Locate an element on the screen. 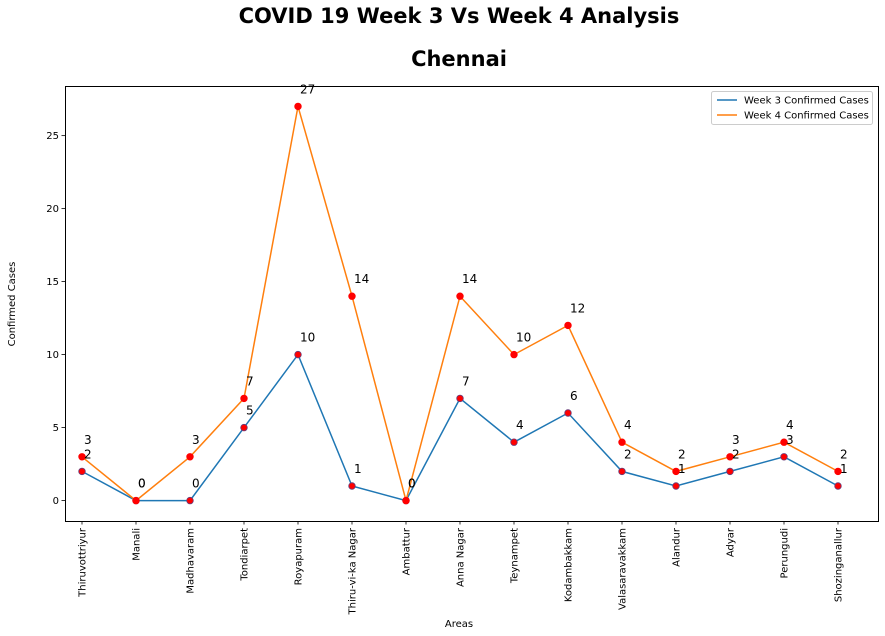  y-axis-label: Confirmed Cases is located at coordinates (12, 304).